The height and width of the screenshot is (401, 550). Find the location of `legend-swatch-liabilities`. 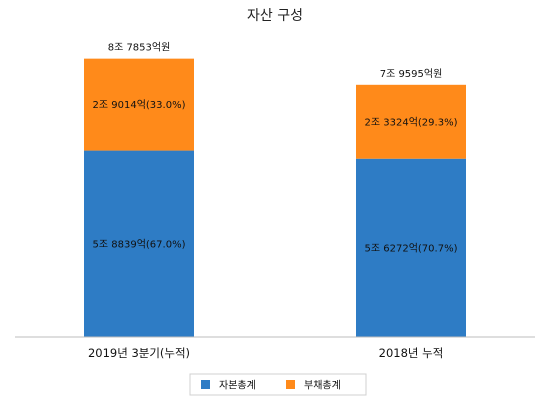

legend-swatch-liabilities is located at coordinates (290, 384).